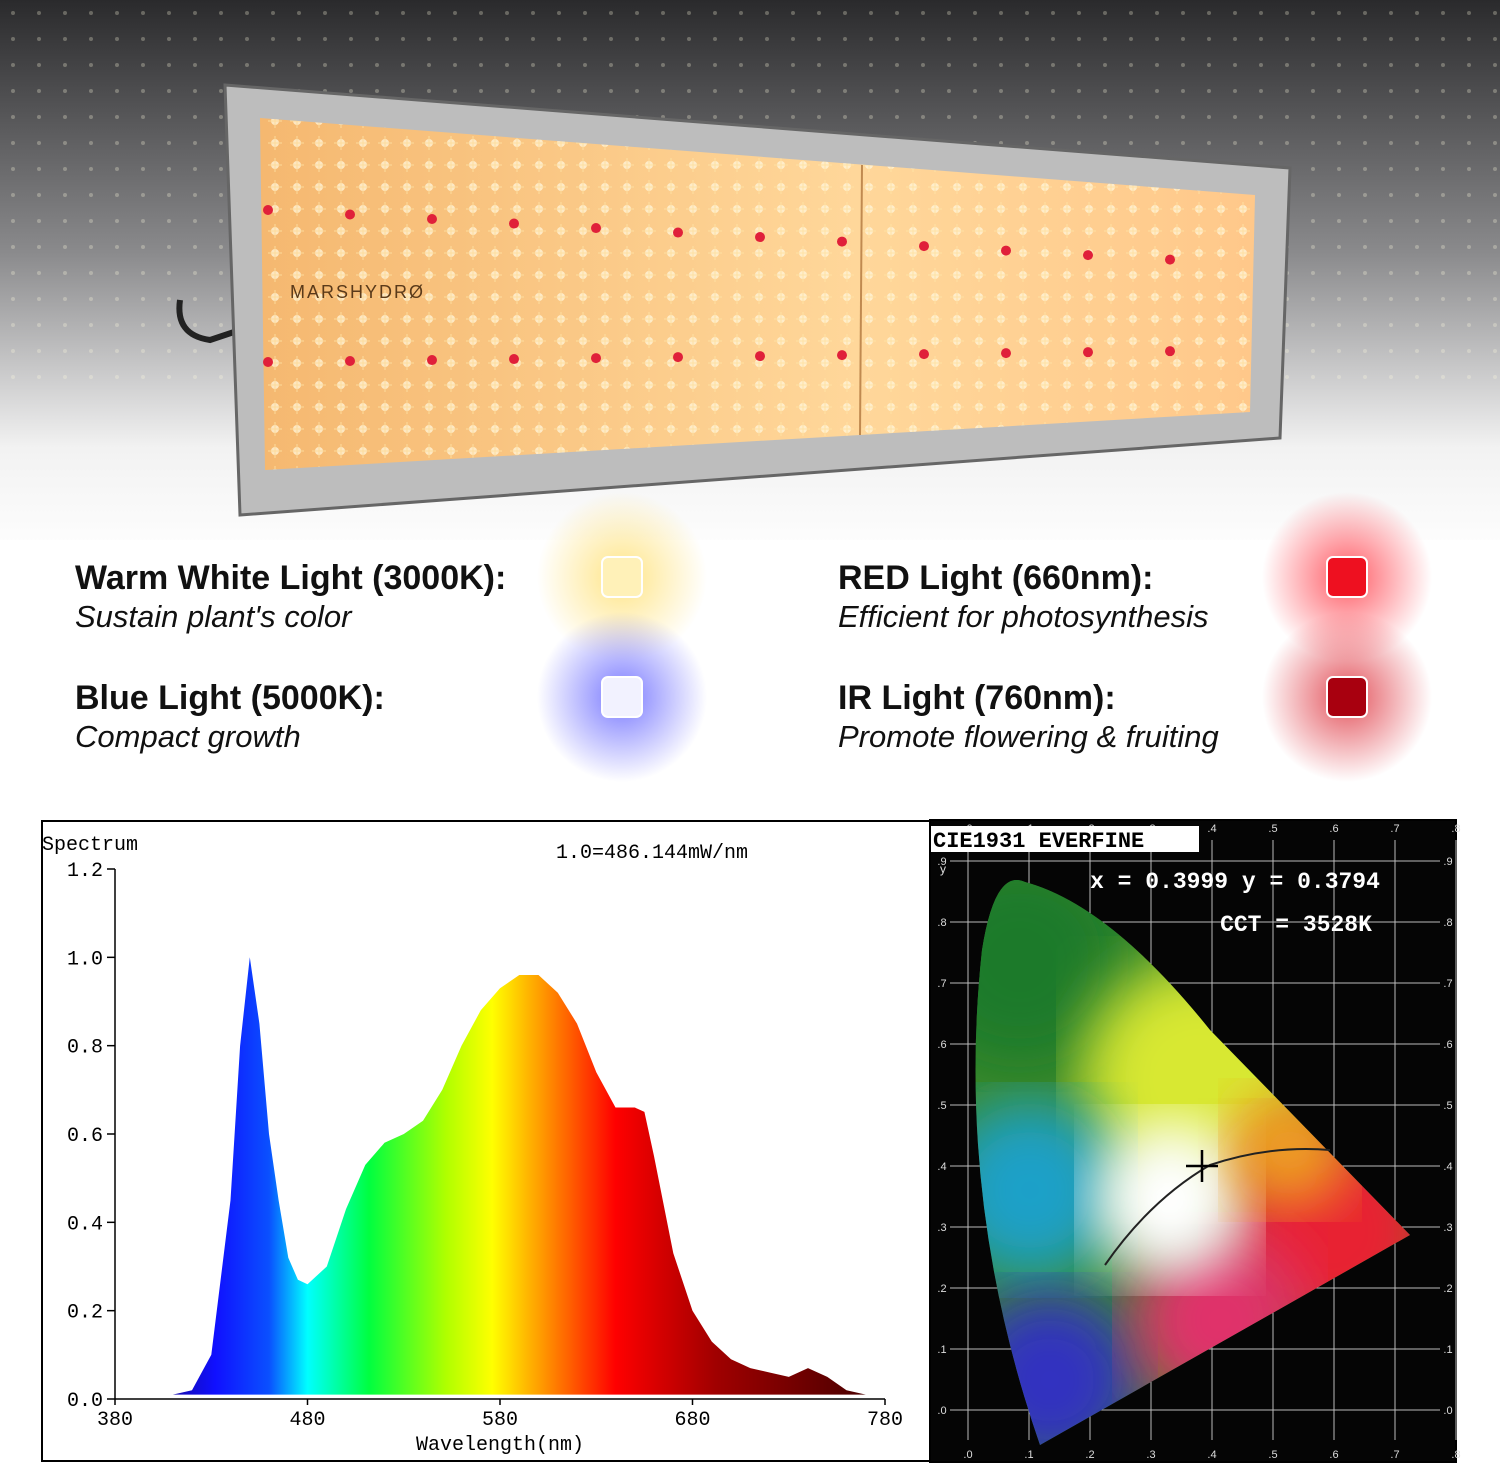  I want to click on cie-title-bg, so click(1065, 839).